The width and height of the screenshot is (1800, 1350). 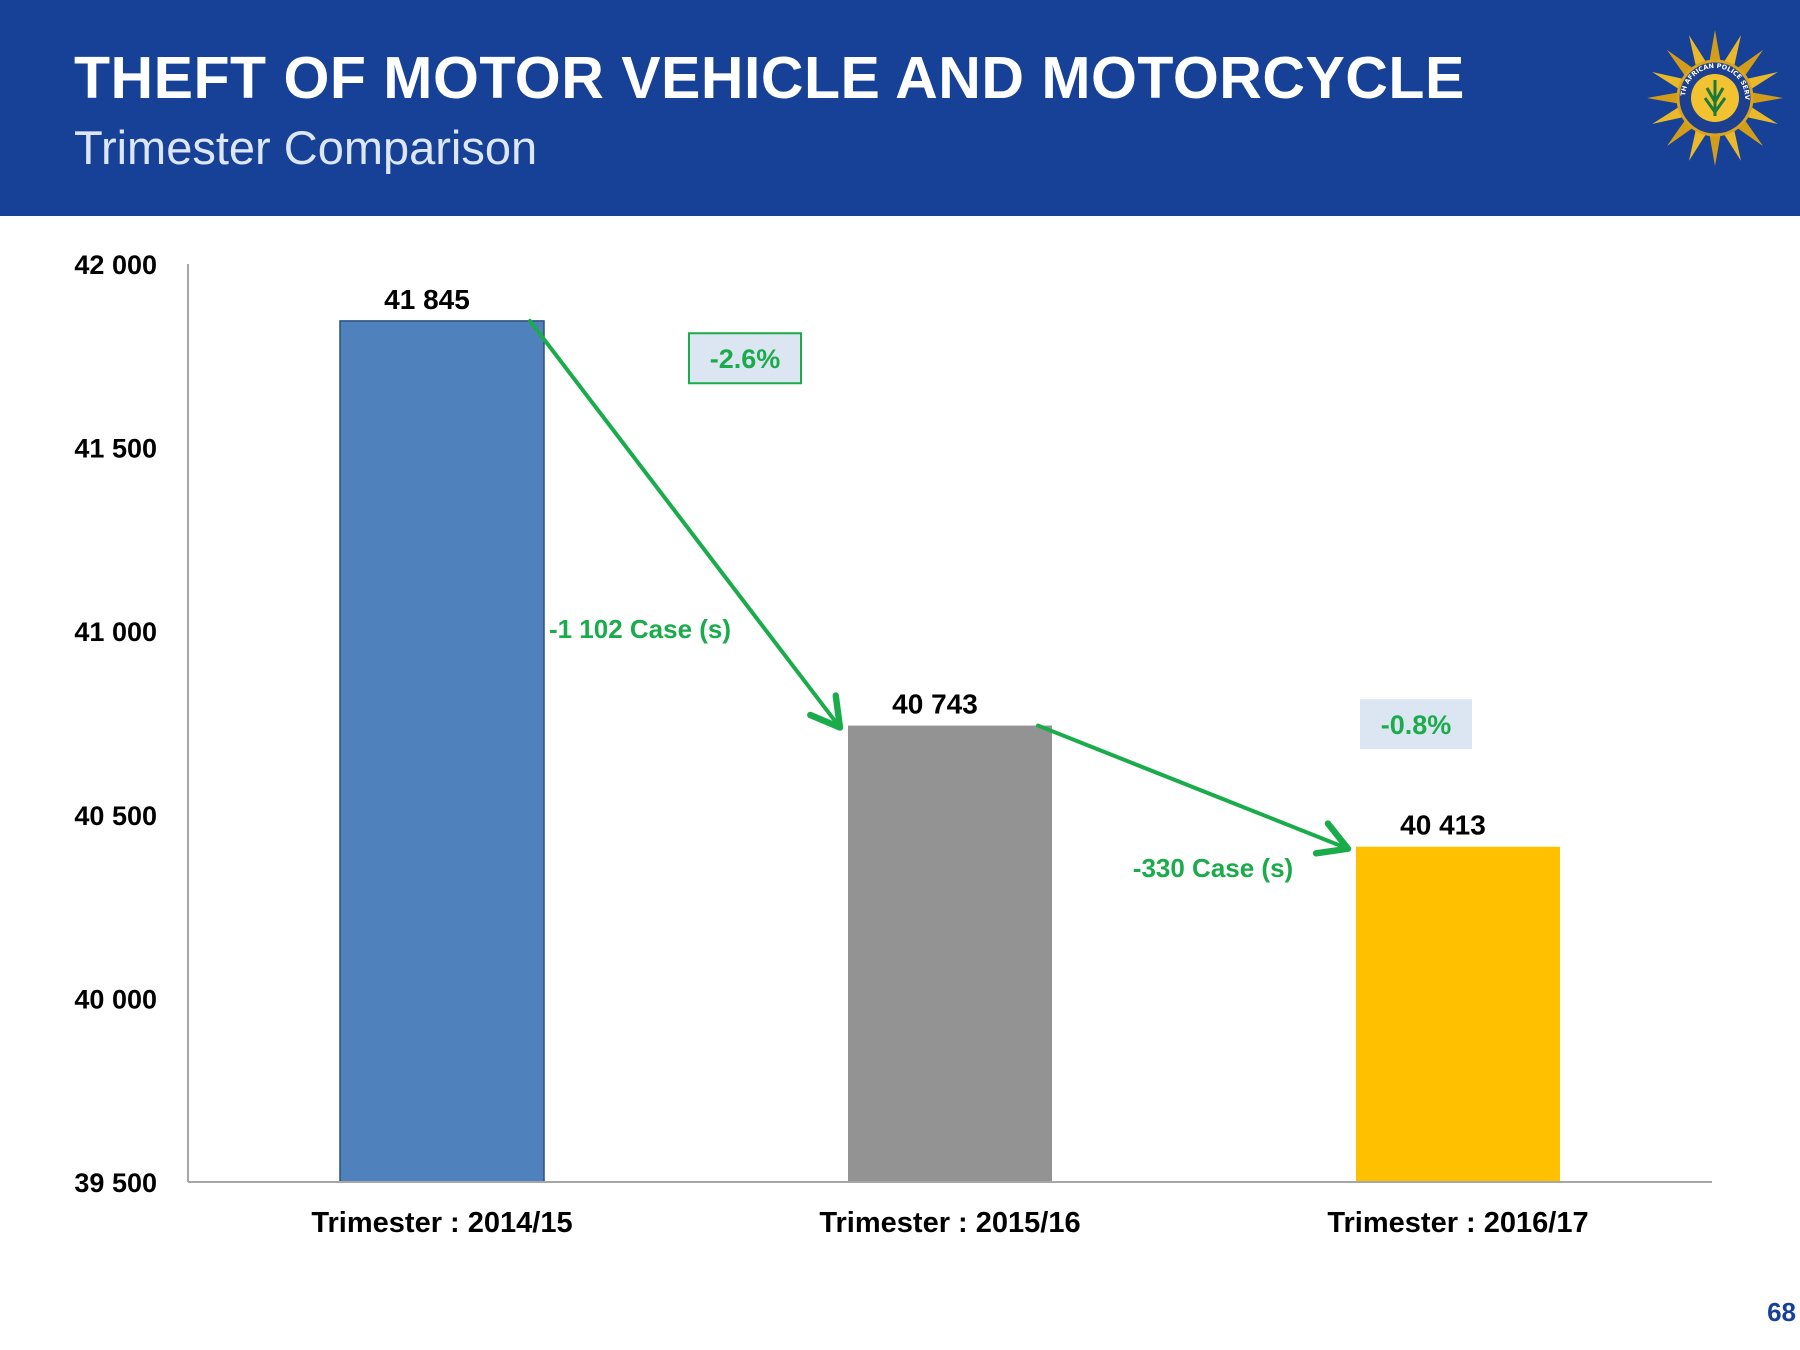 I want to click on data-label: 40 413, so click(x=1443, y=825).